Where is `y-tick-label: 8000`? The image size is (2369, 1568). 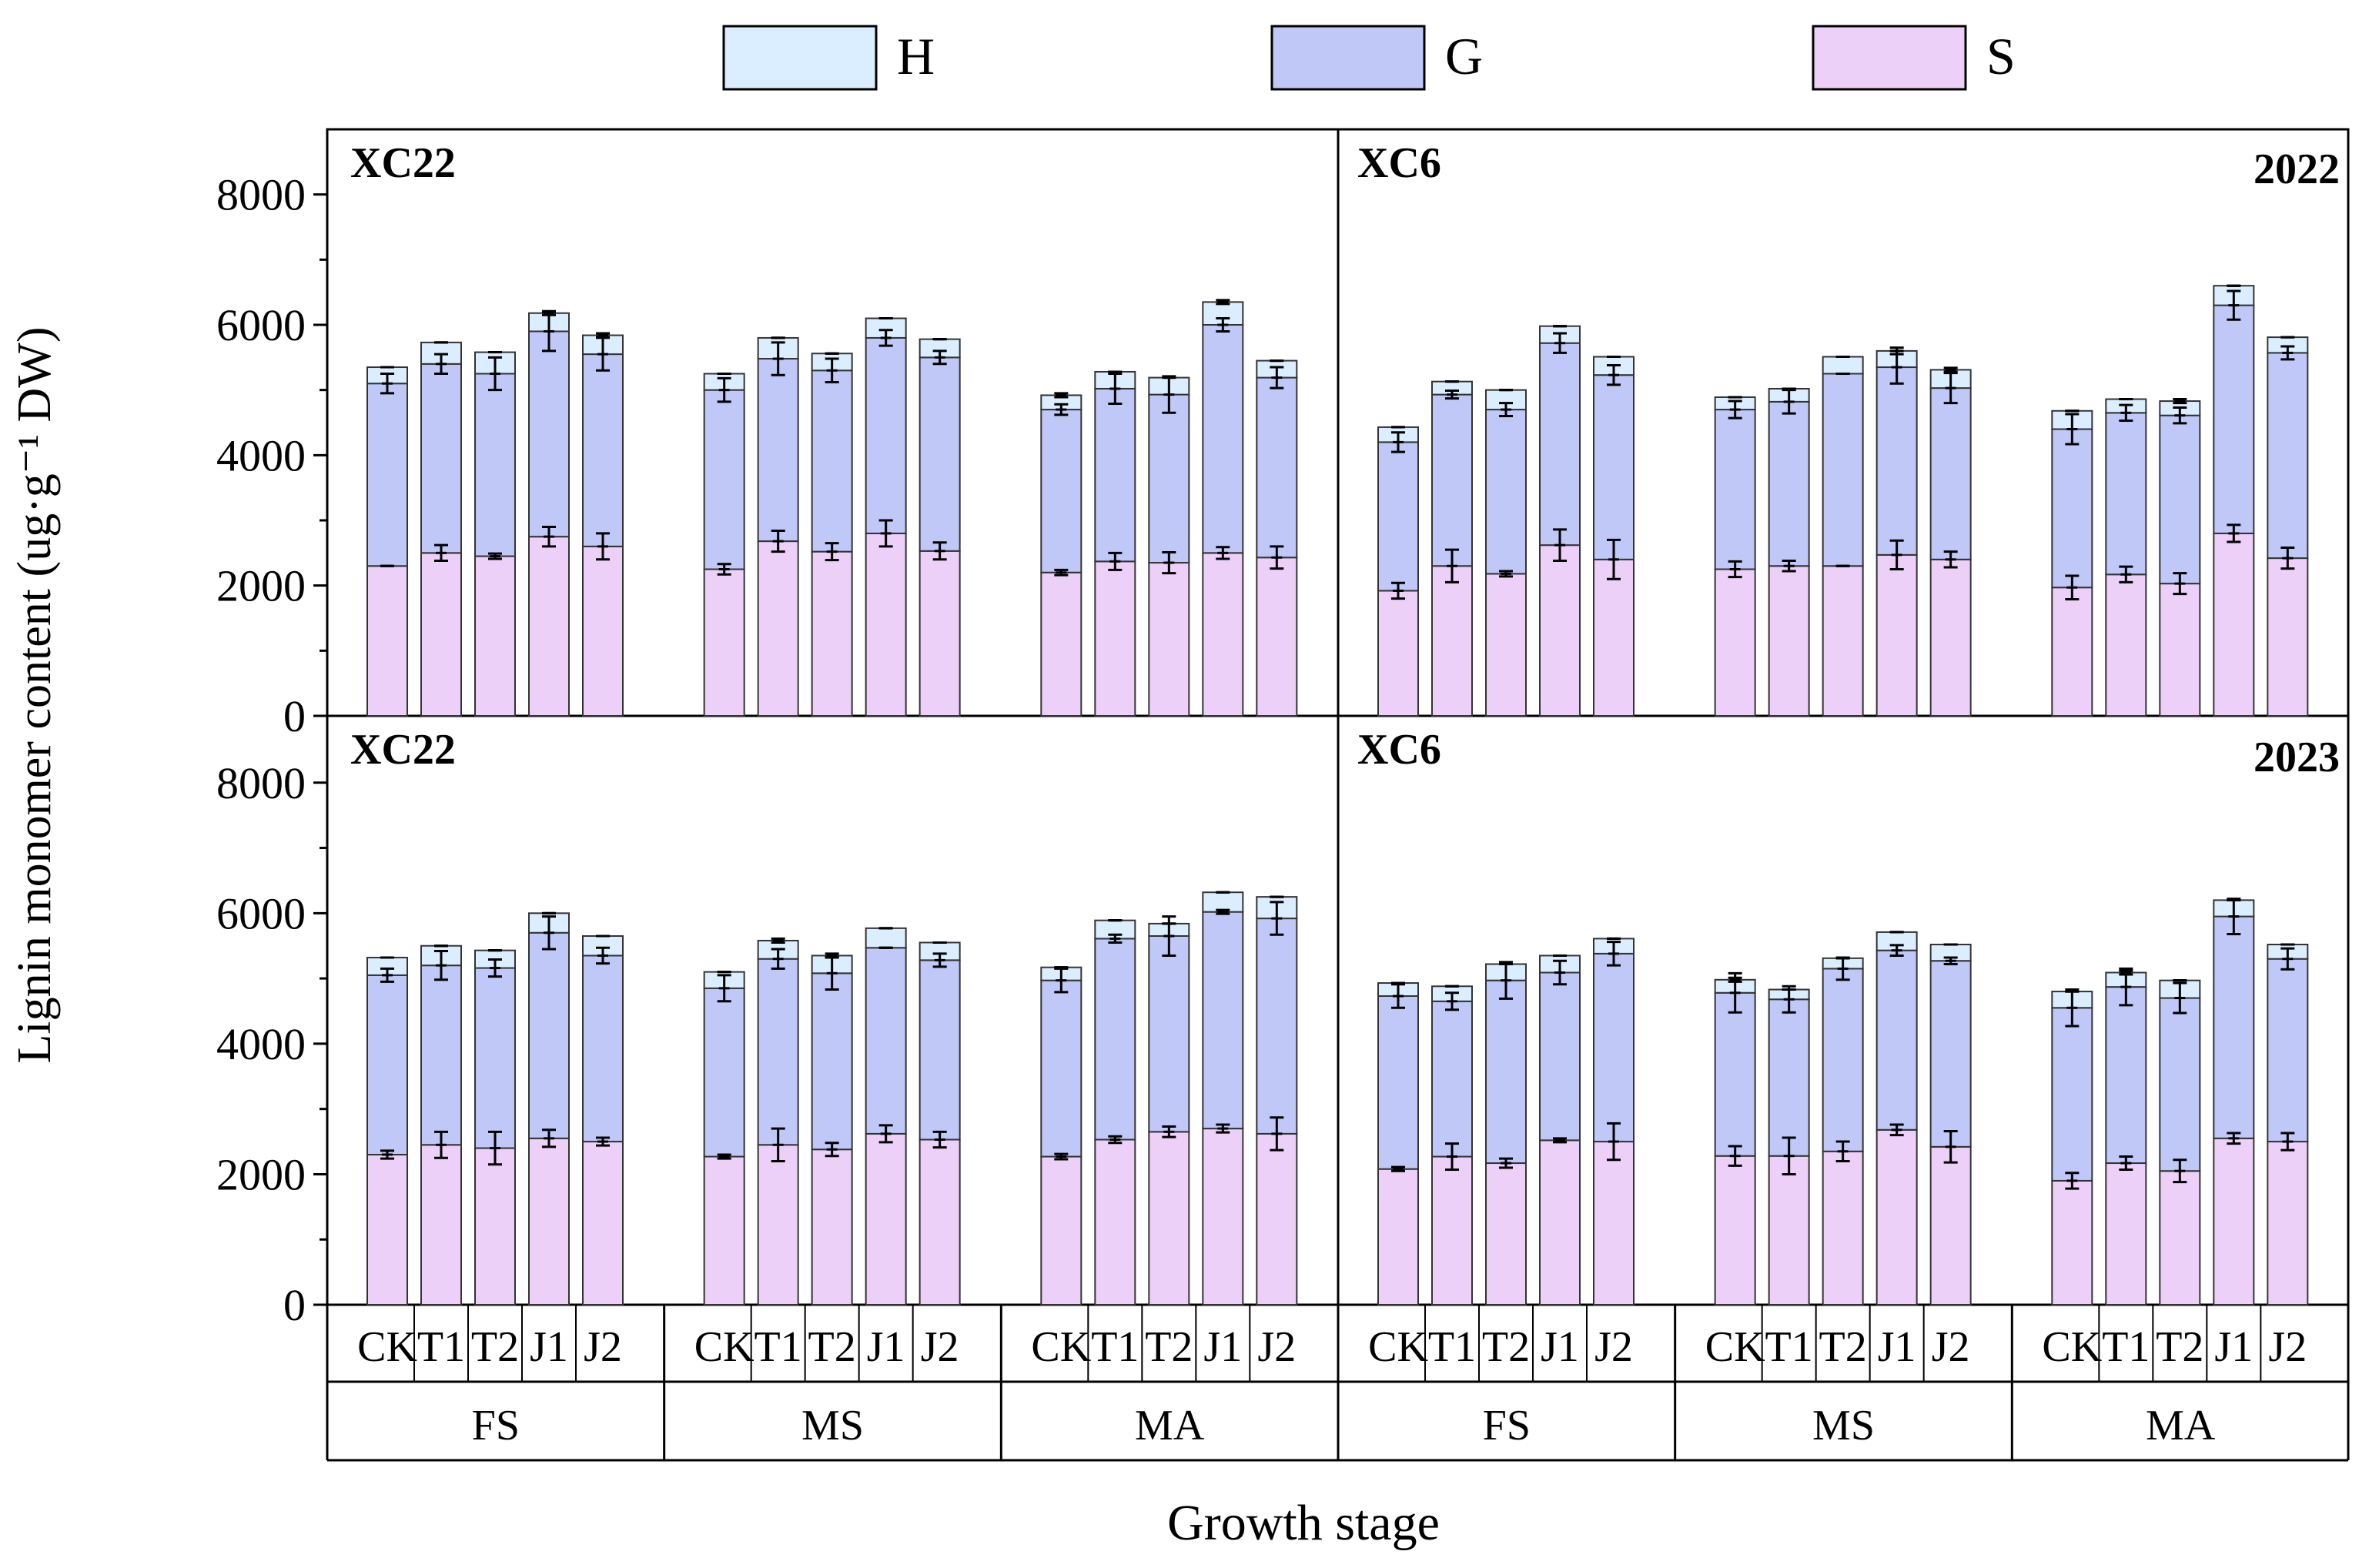
y-tick-label: 8000 is located at coordinates (261, 783).